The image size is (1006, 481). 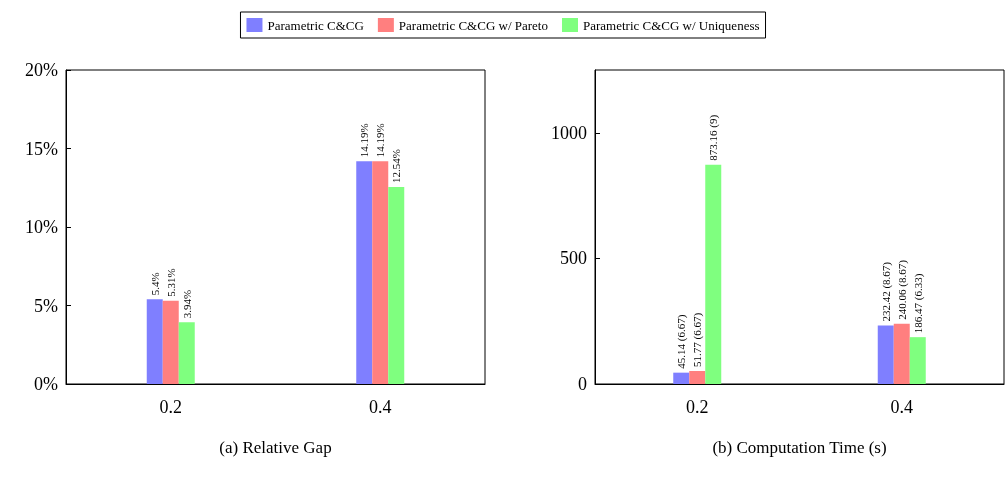 What do you see at coordinates (473, 25) in the screenshot?
I see `legend-label: Parametric C&CG w/ Pareto` at bounding box center [473, 25].